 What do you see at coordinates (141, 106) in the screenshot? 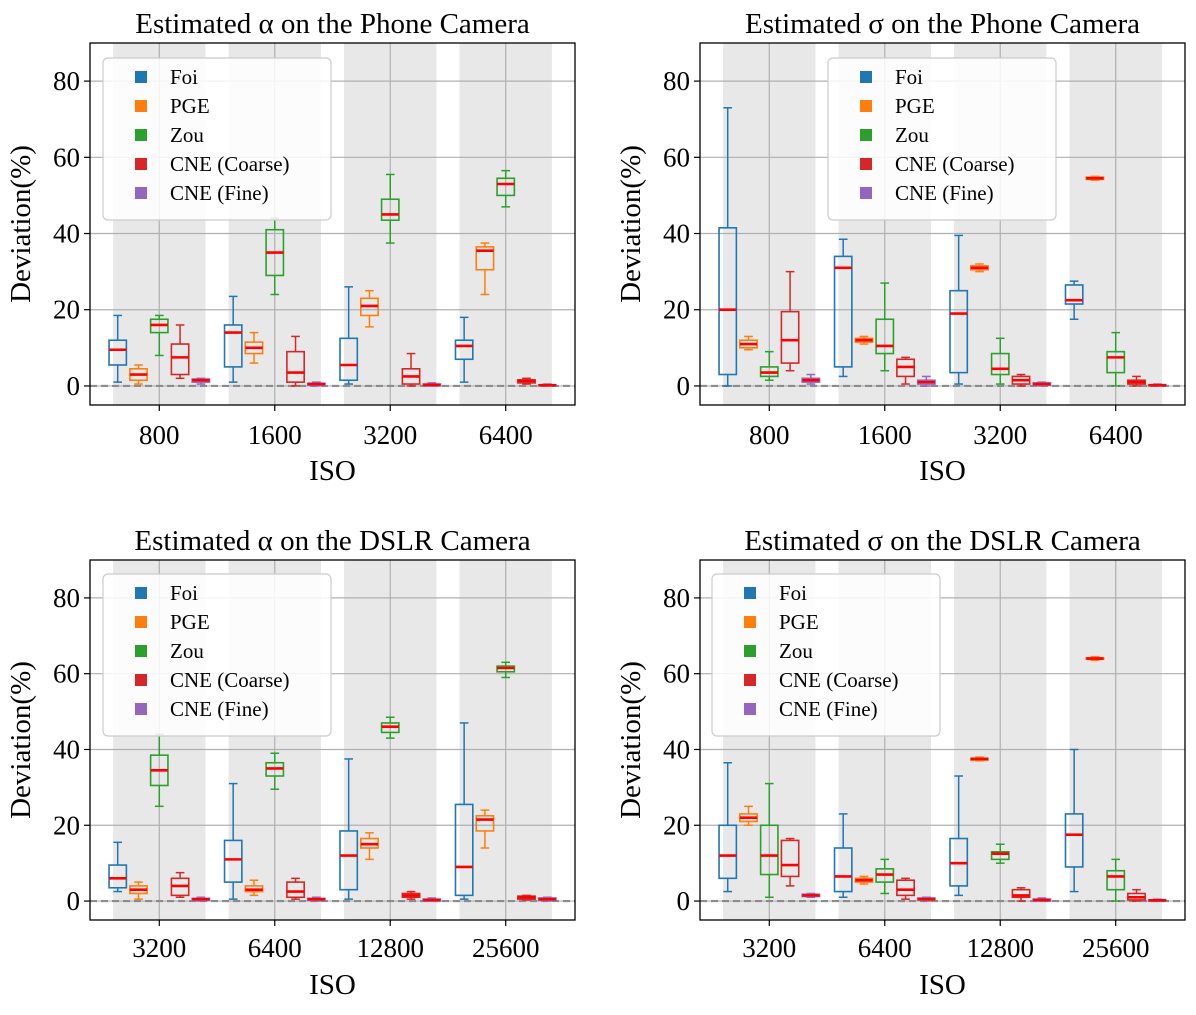
I see `legend-swatch-pge` at bounding box center [141, 106].